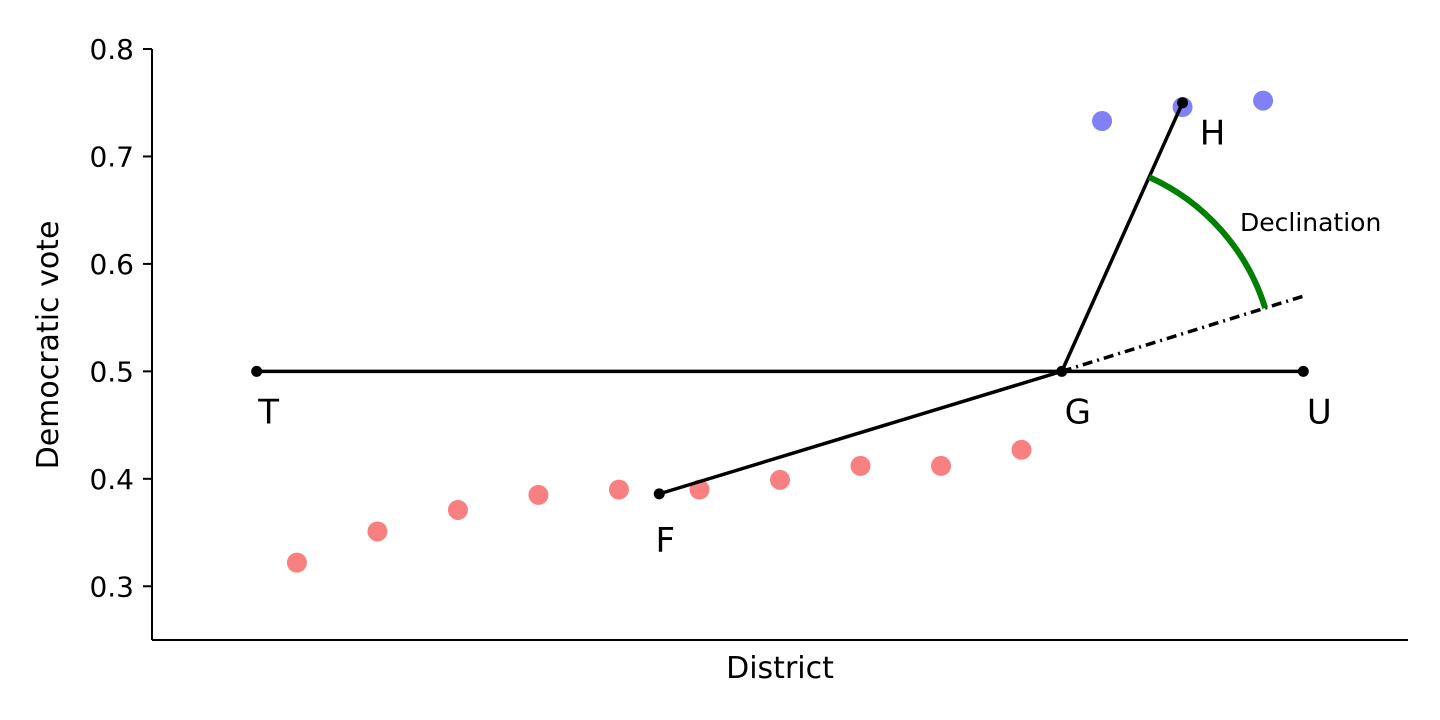  I want to click on declination-arc, so click(1208, 241).